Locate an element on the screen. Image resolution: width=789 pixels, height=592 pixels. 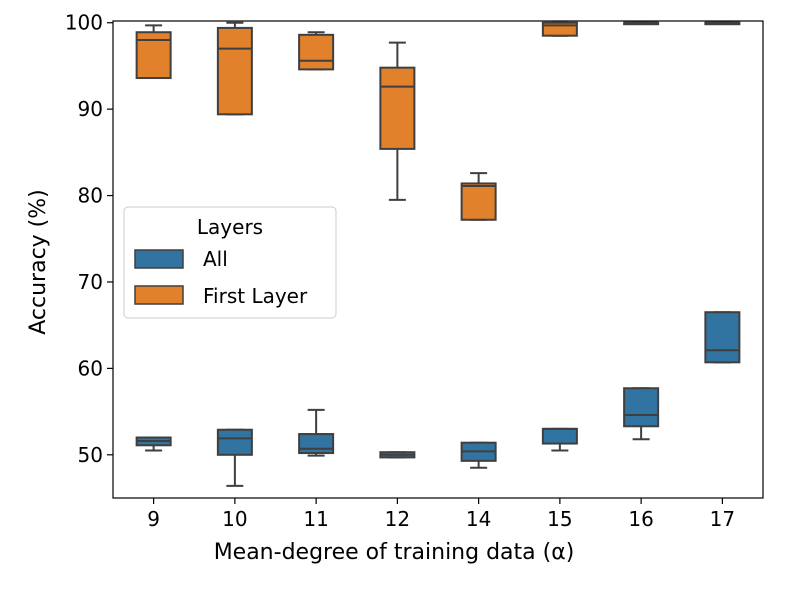
y-tick-label: 80 is located at coordinates (90, 196).